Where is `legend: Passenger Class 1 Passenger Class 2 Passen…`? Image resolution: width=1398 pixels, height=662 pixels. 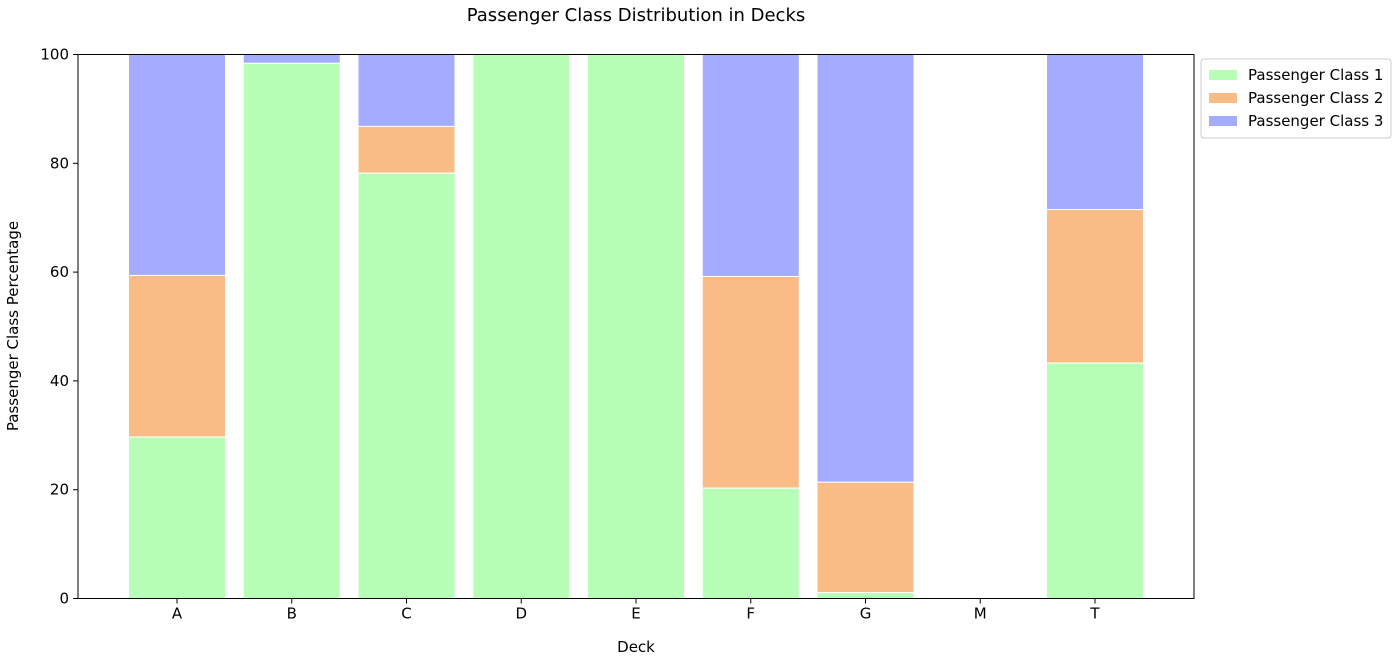 legend: Passenger Class 1 Passenger Class 2 Passen… is located at coordinates (1296, 98).